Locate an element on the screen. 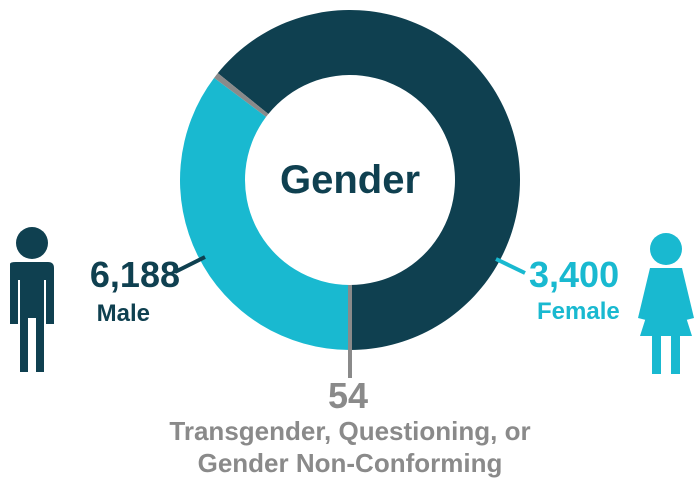  female-person-icon is located at coordinates (666, 303).